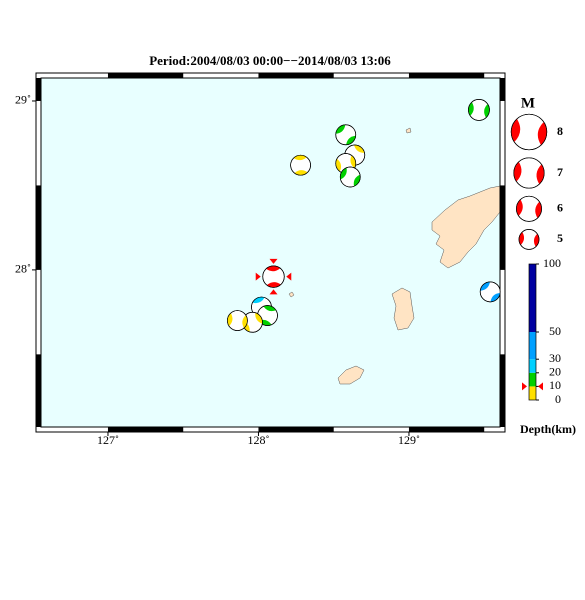  I want to click on y-tick-label: 29˚, so click(23, 100).